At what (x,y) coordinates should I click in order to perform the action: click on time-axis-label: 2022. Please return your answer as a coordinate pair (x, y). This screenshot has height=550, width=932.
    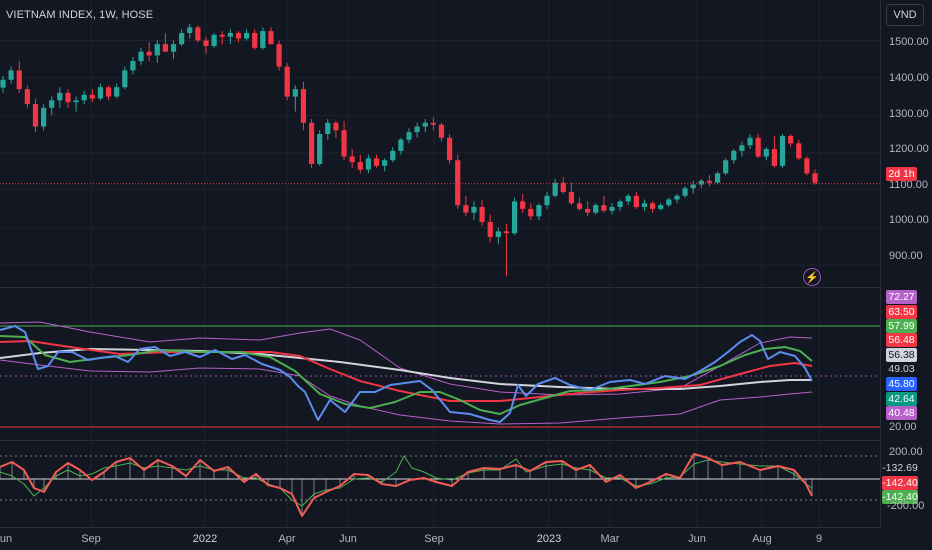
    Looking at the image, I should click on (205, 539).